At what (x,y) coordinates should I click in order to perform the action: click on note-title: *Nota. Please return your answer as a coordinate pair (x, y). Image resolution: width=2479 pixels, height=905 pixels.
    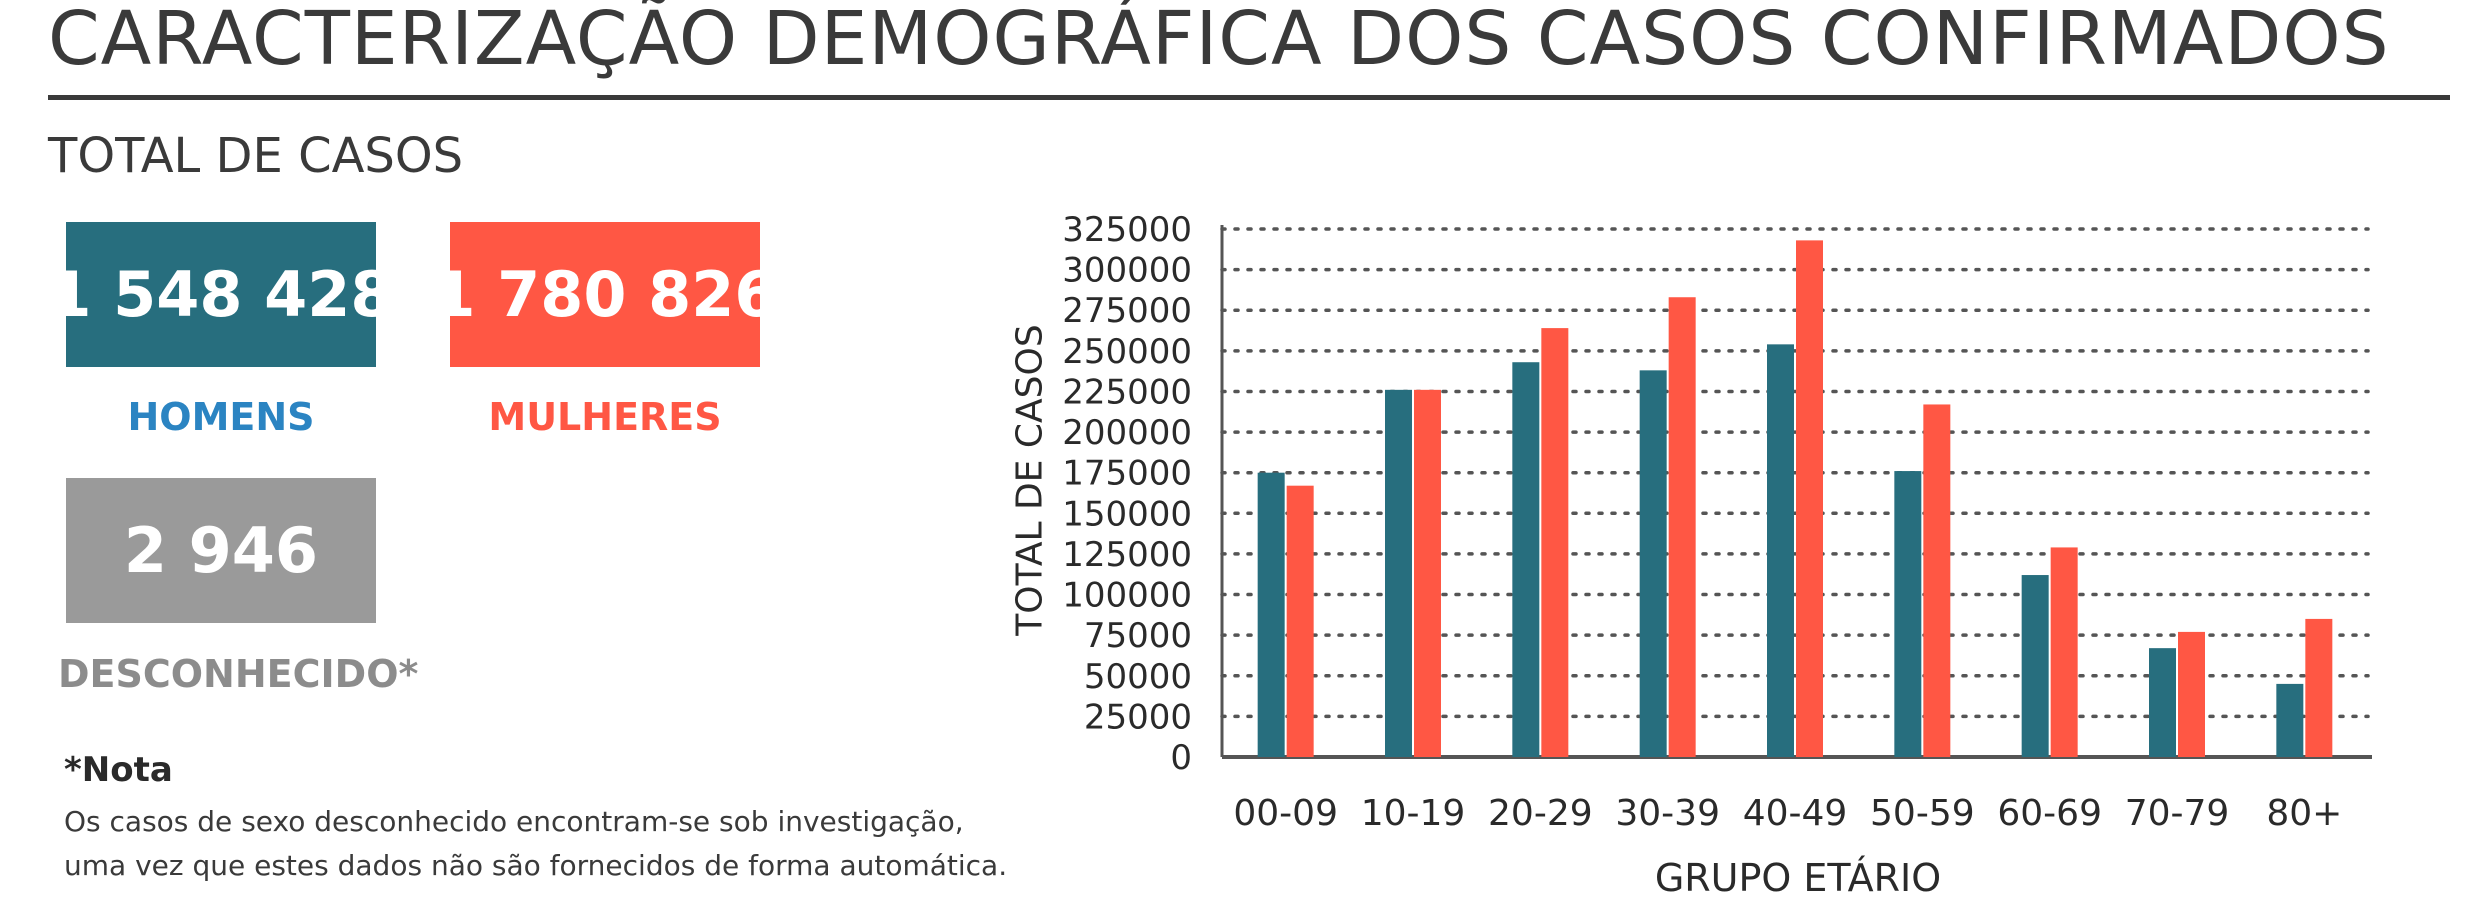
    Looking at the image, I should click on (118, 770).